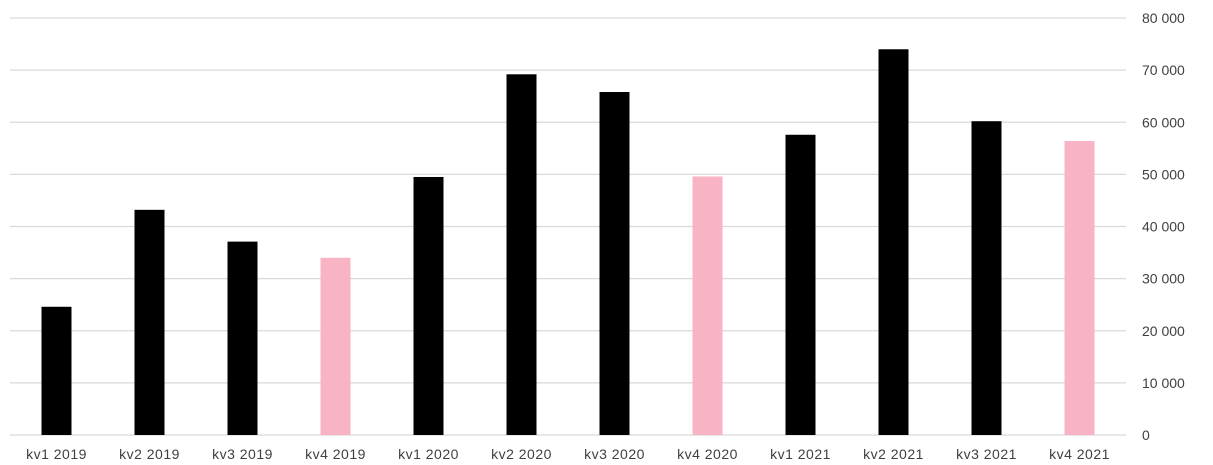 This screenshot has width=1213, height=465. I want to click on x-category-label: kv3 2021, so click(986, 454).